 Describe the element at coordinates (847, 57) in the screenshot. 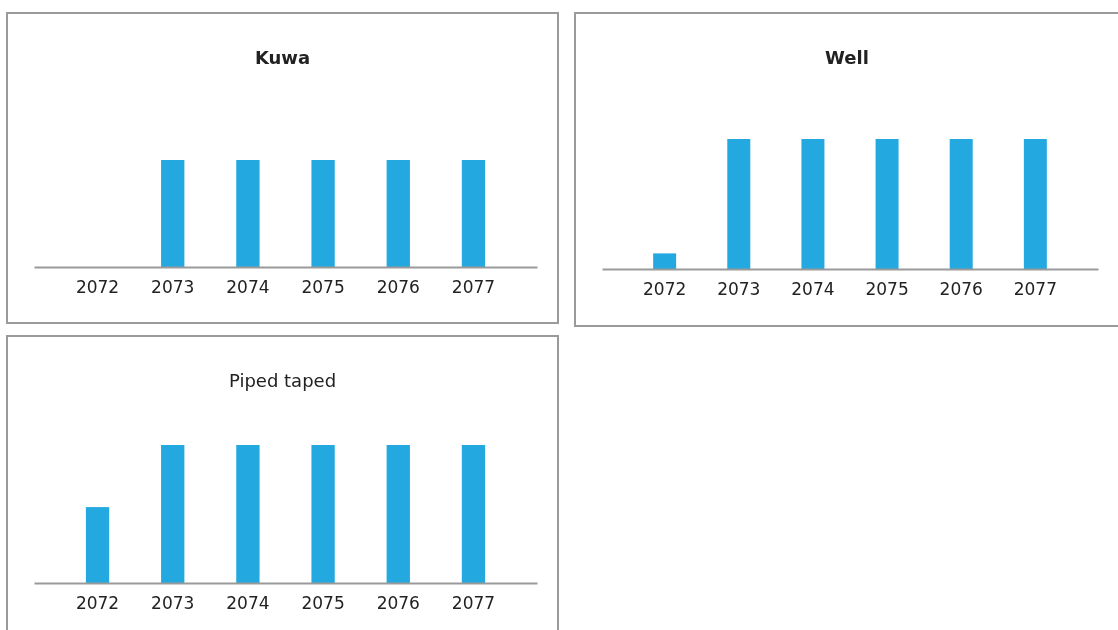

I see `chart-title: Well` at that location.